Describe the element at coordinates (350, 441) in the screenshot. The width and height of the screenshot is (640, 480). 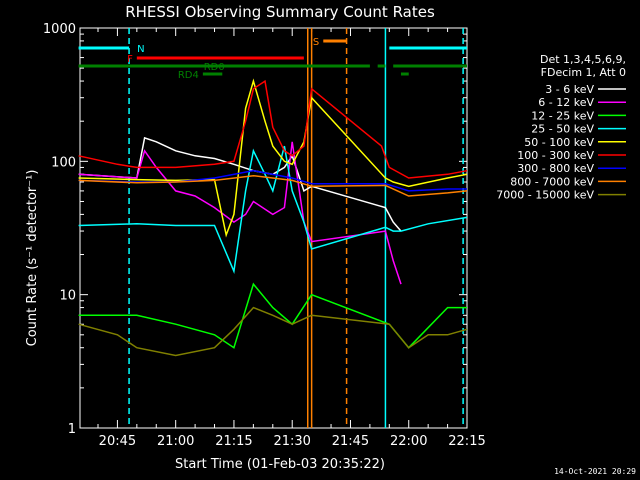
I see `x-tick-label: 21:45` at that location.